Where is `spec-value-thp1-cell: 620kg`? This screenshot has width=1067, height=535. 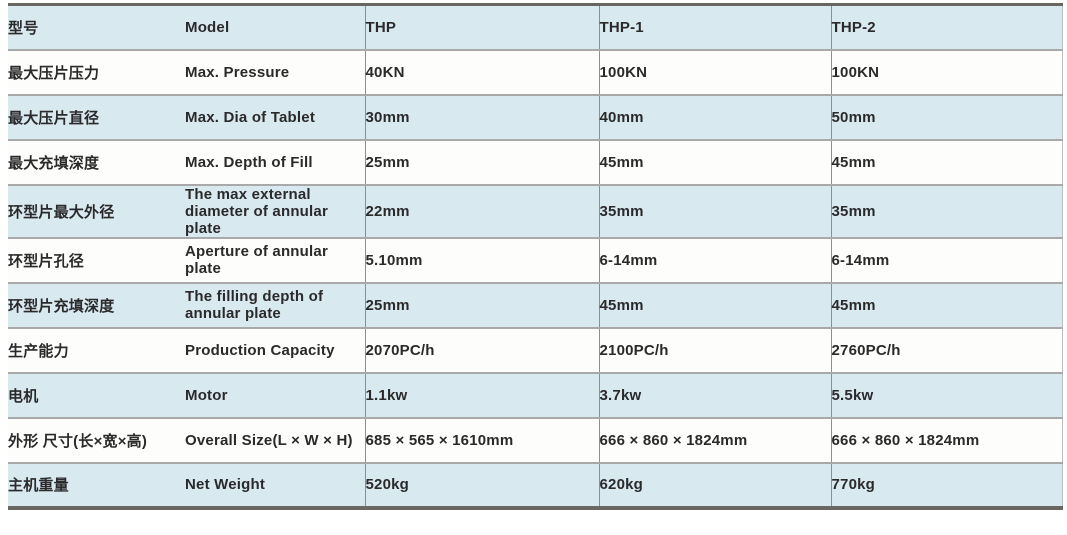
spec-value-thp1-cell: 620kg is located at coordinates (714, 485).